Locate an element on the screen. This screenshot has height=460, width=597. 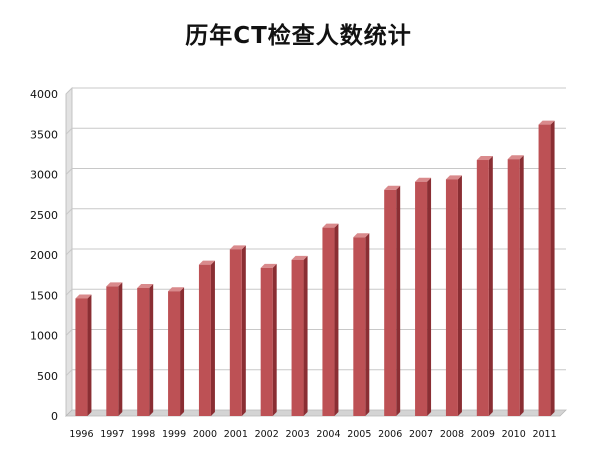
y-tick-label: 2000 is located at coordinates (44, 255).